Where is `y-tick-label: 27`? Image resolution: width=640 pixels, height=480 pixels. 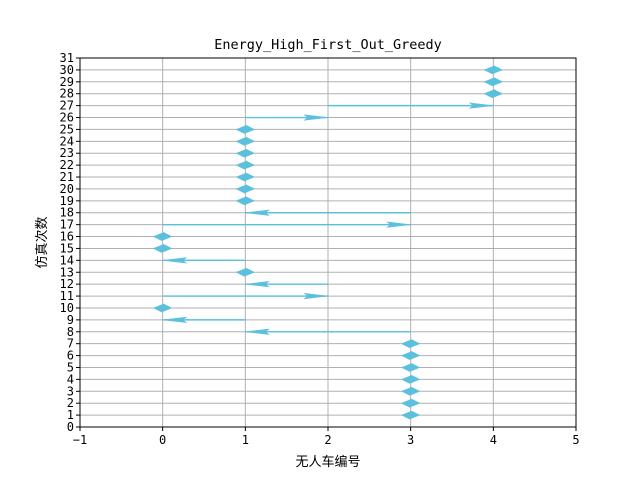 y-tick-label: 27 is located at coordinates (67, 106).